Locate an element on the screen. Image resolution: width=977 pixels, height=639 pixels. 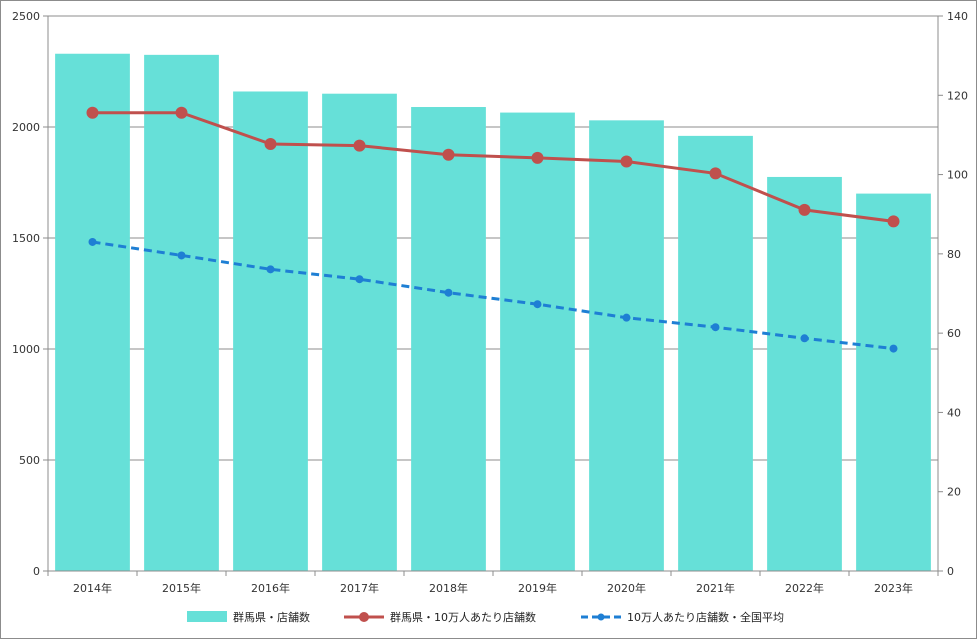
bar-2023年 is located at coordinates (893, 382).